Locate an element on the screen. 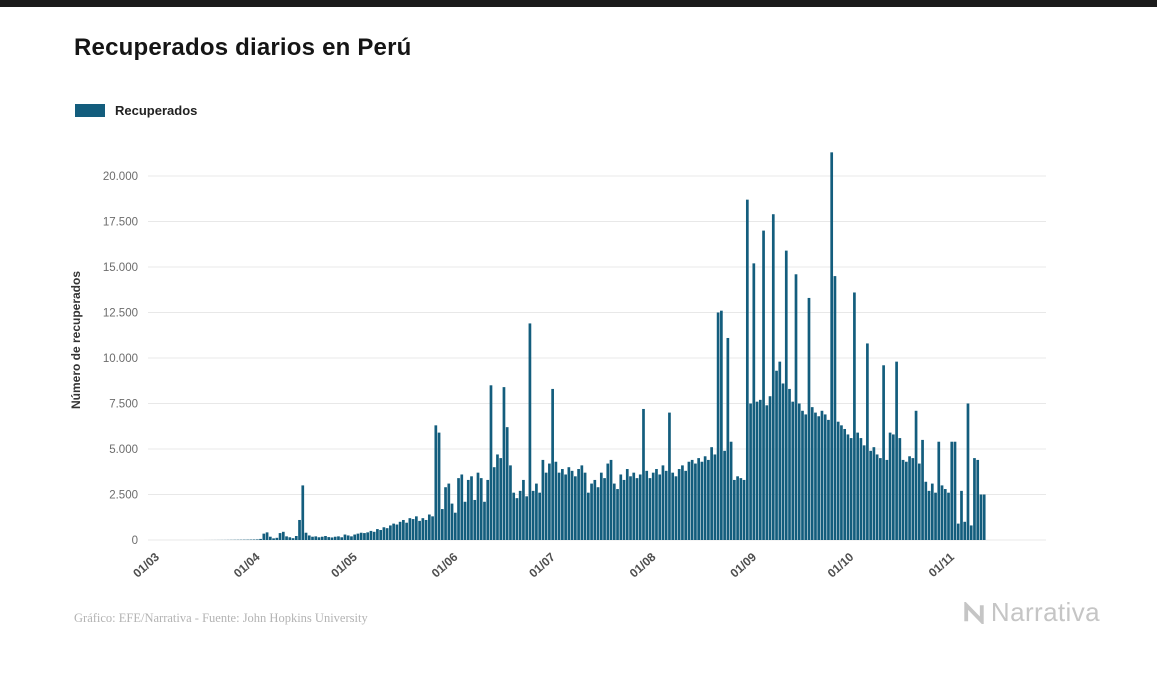 This screenshot has width=1157, height=674. narrativa-logo: Narrativa is located at coordinates (1031, 612).